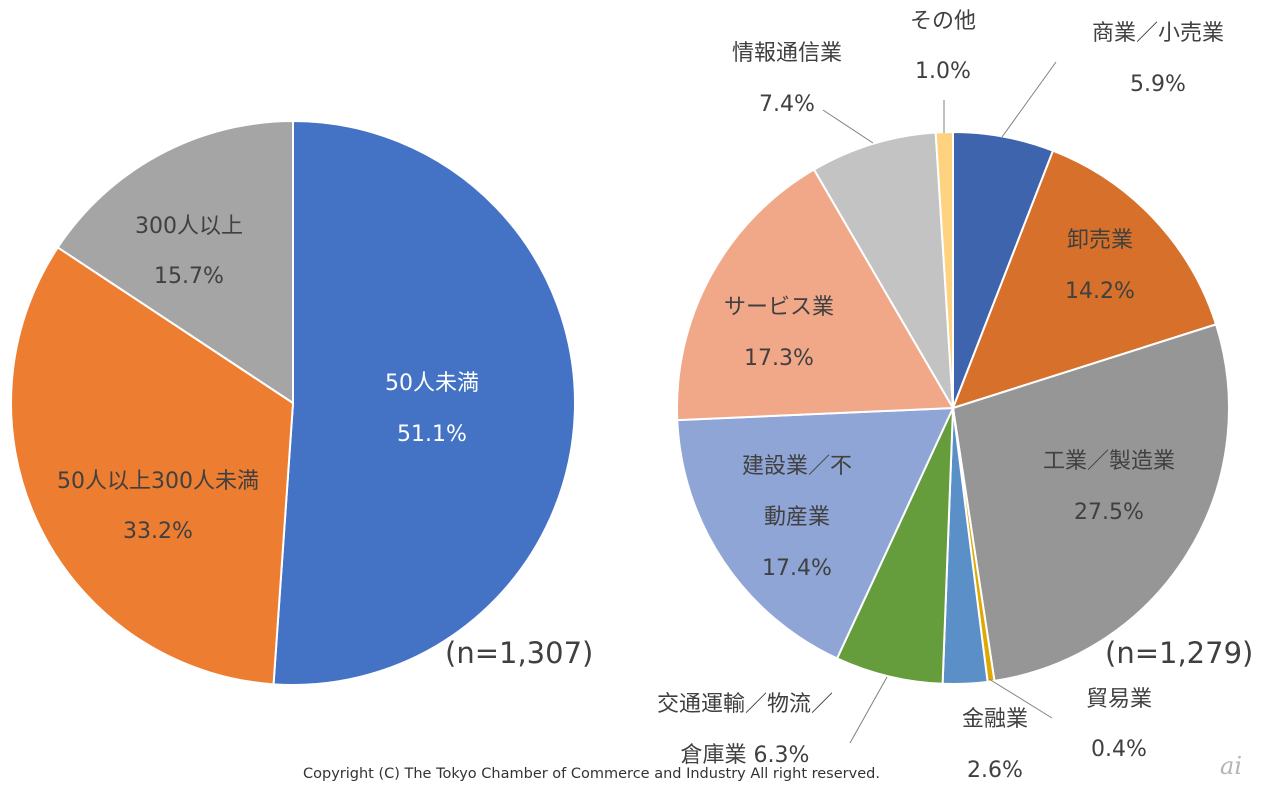 This screenshot has height=788, width=1280. I want to click on pie1-sample-size-note: (n=1,307), so click(519, 653).